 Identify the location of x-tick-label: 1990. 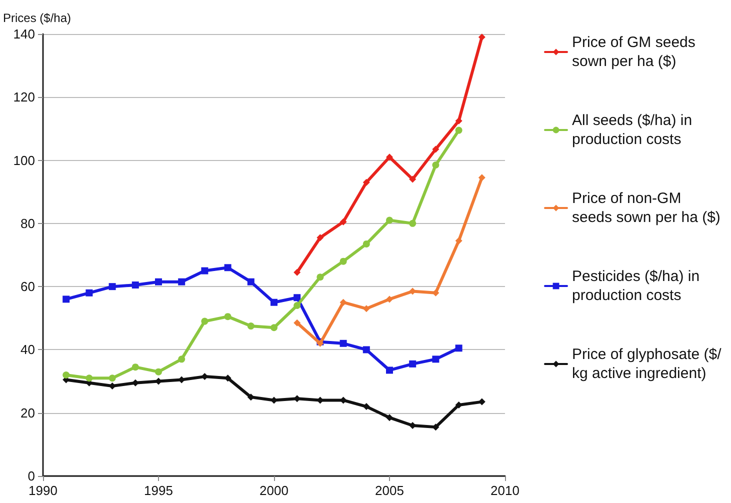
(43, 490).